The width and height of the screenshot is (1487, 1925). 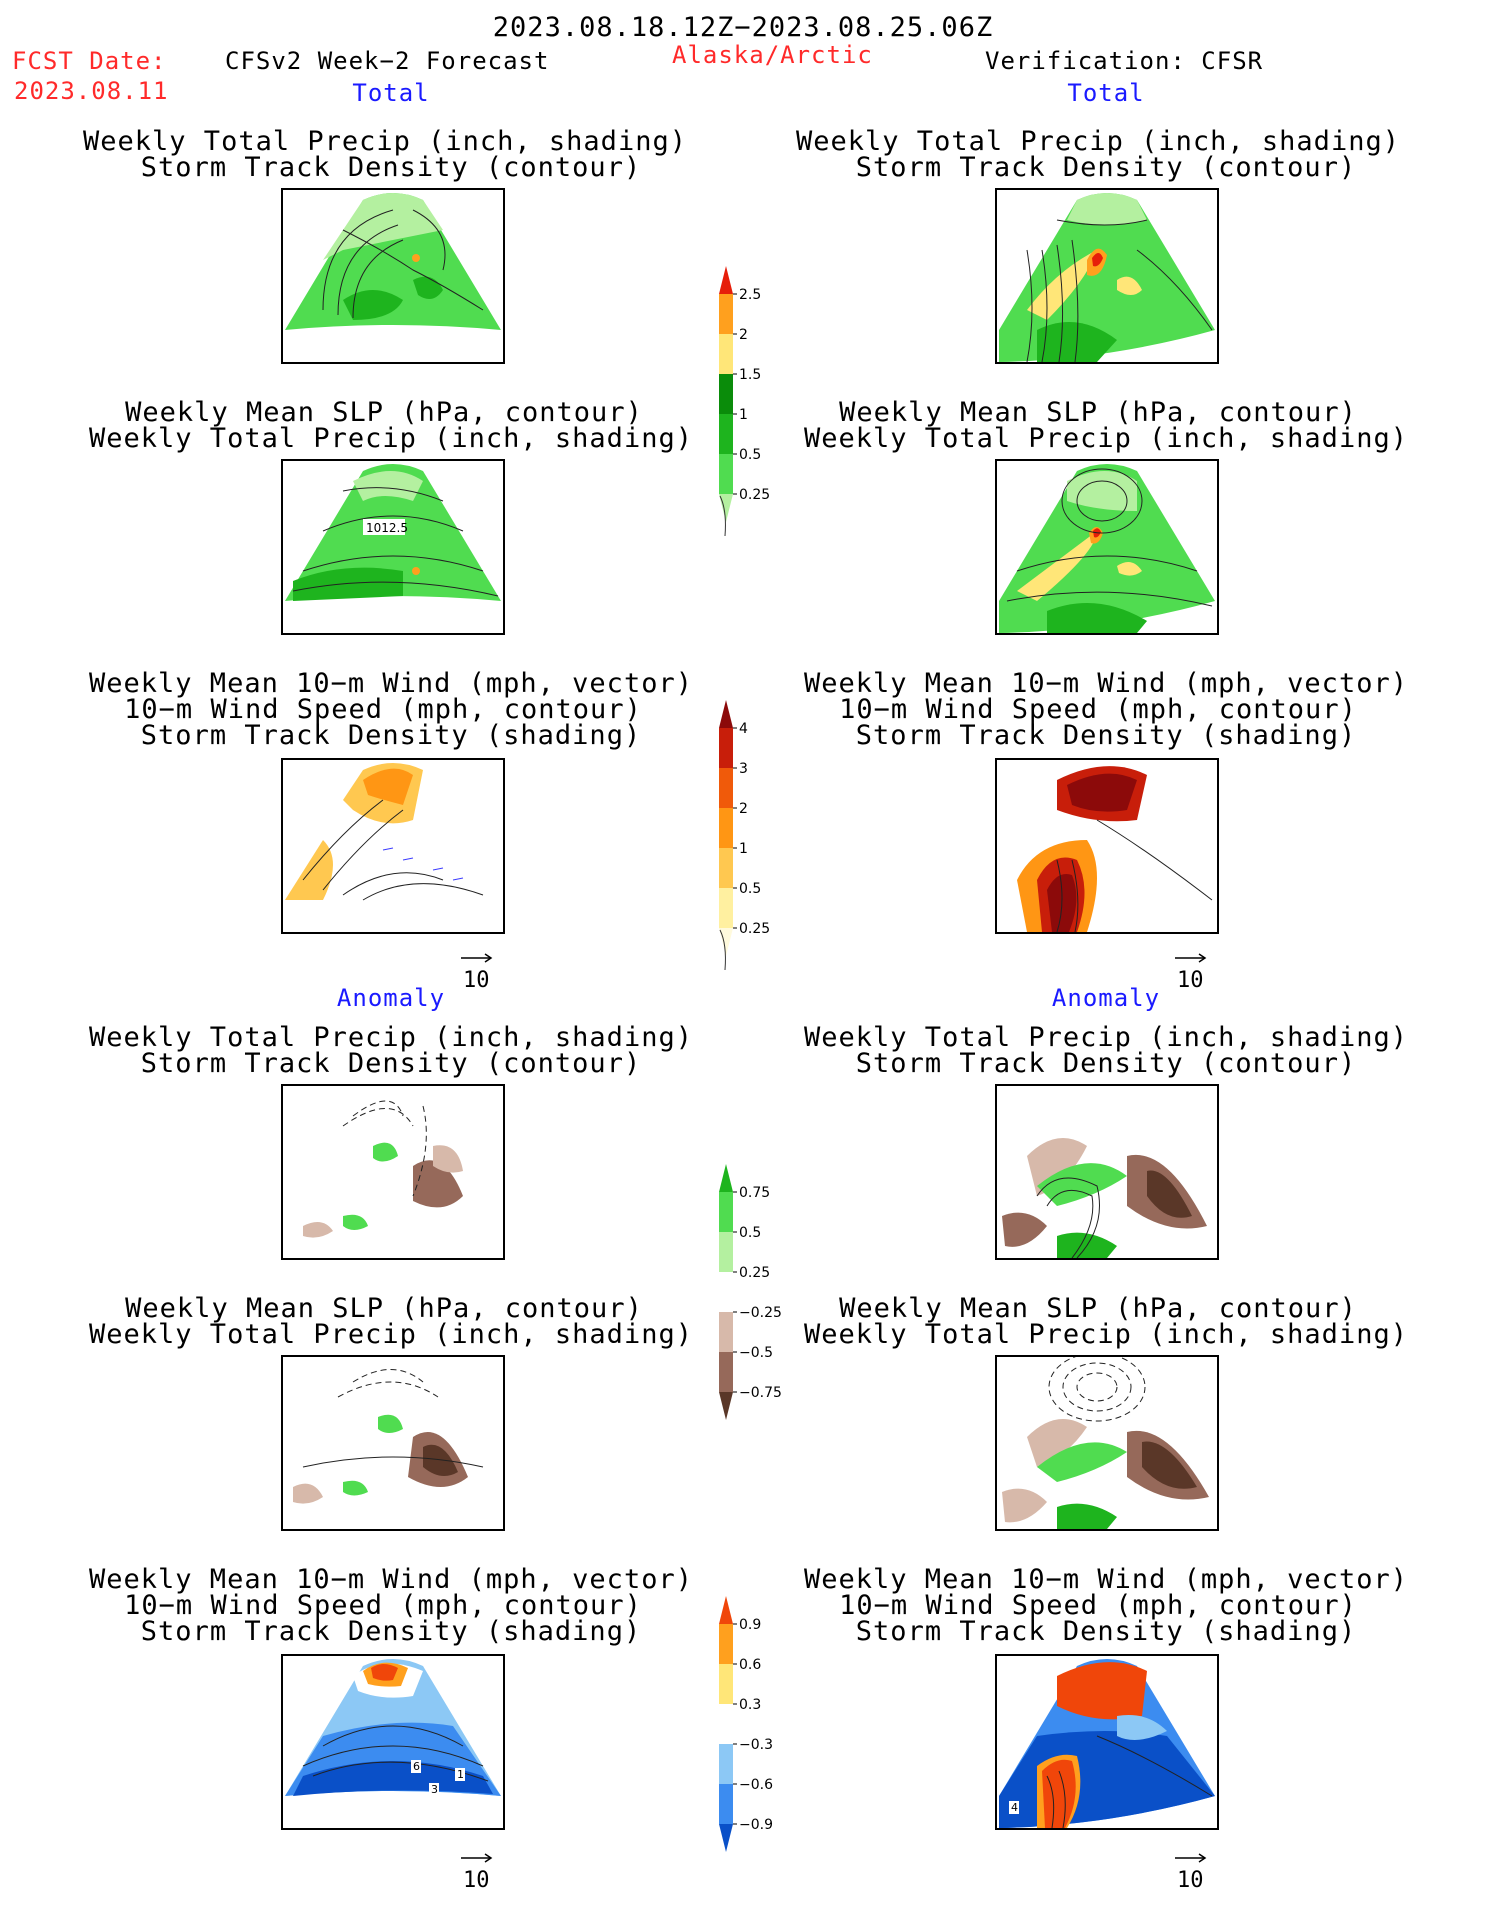 I want to click on title-l4-a: Weekly Total Precip (inch, shading), so click(x=391, y=1037).